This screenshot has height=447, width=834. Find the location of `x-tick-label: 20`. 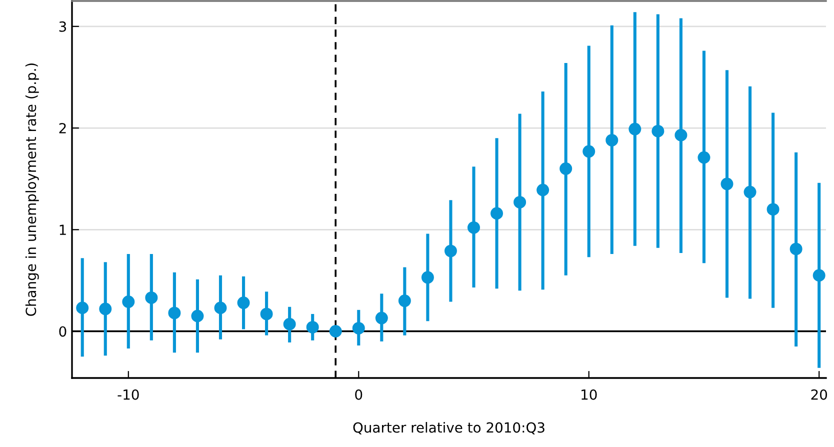

x-tick-label: 20 is located at coordinates (819, 394).